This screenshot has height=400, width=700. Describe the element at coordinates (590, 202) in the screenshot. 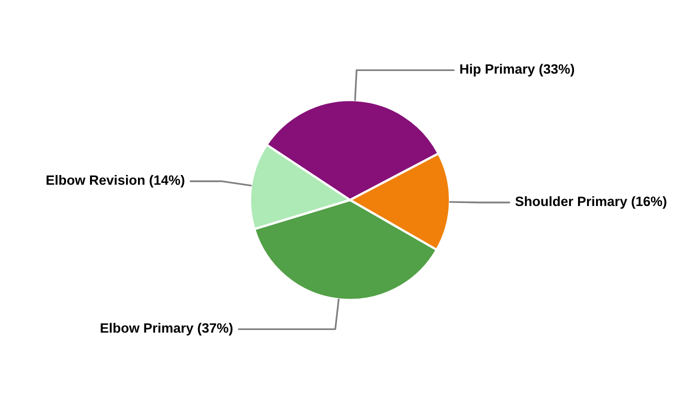

I see `slice-label: Shoulder Primary (16%)` at that location.